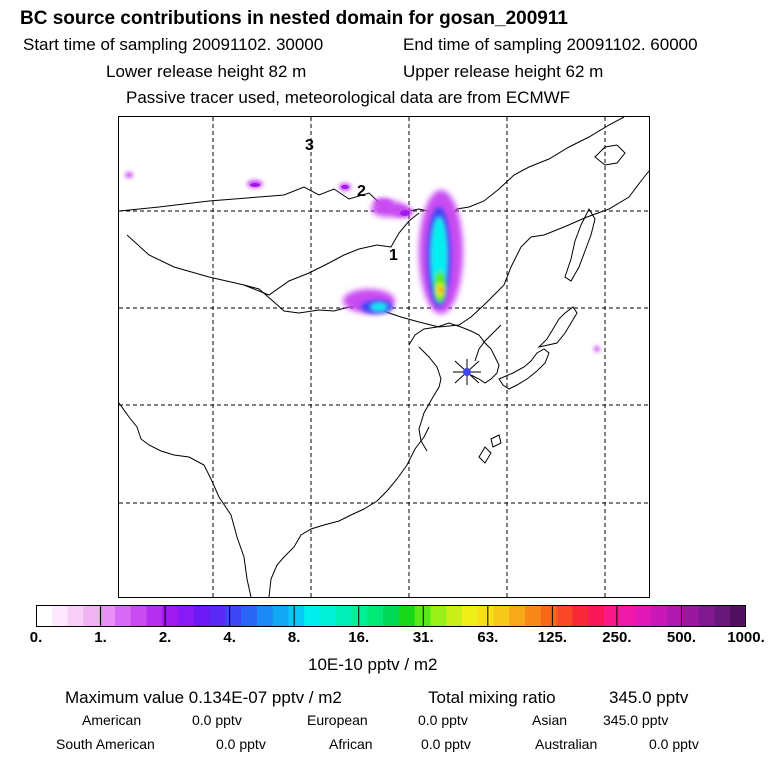 Image resolution: width=768 pixels, height=768 pixels. What do you see at coordinates (337, 720) in the screenshot?
I see `region-name-european: European` at bounding box center [337, 720].